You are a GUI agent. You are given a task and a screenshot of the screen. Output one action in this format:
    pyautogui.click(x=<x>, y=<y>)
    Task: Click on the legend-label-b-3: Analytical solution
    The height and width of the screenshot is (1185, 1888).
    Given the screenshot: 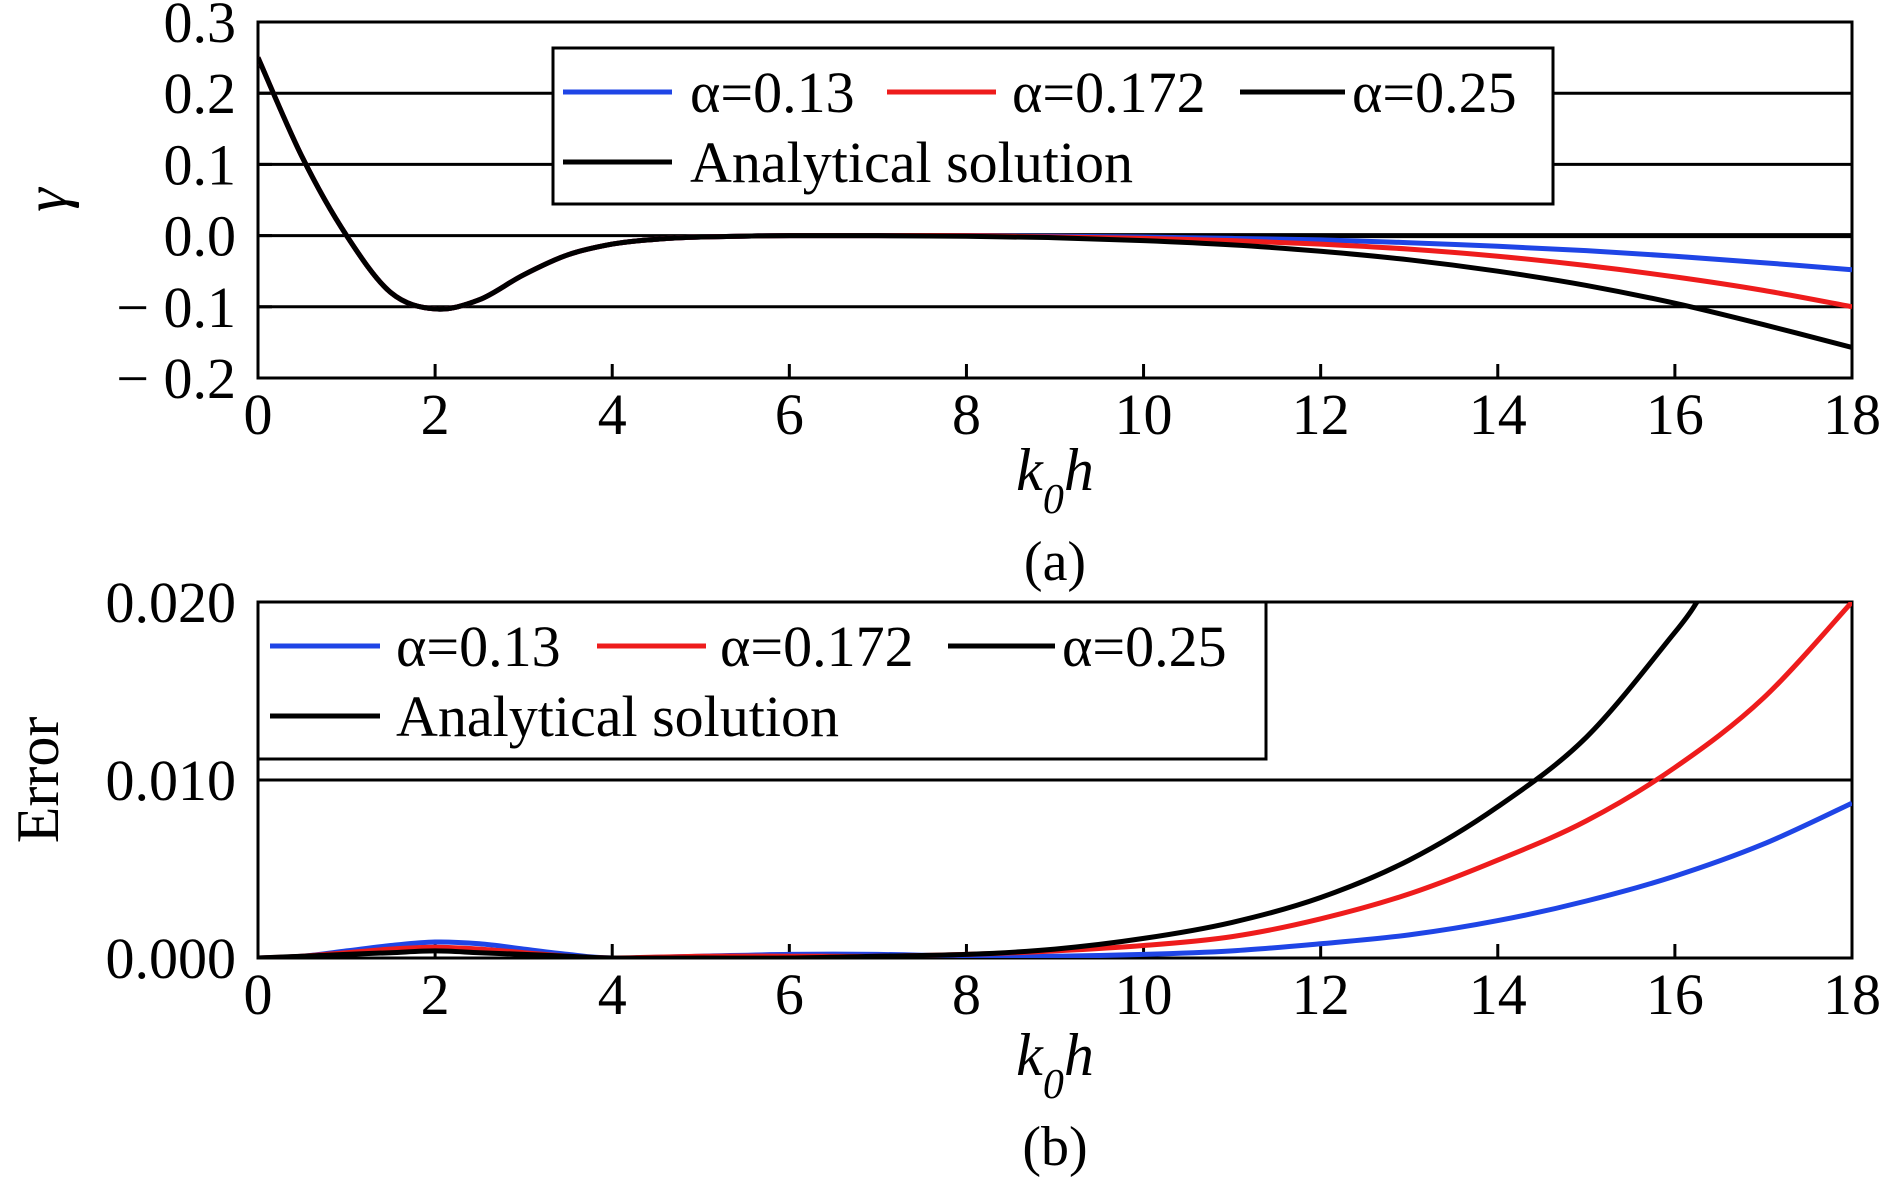 What is the action you would take?
    pyautogui.click(x=617, y=716)
    